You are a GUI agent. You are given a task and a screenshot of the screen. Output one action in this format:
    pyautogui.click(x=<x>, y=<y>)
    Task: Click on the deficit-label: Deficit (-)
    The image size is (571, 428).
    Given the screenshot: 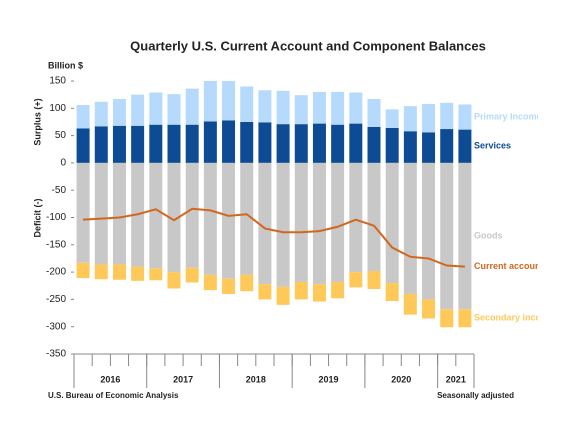 What is the action you would take?
    pyautogui.click(x=37, y=218)
    